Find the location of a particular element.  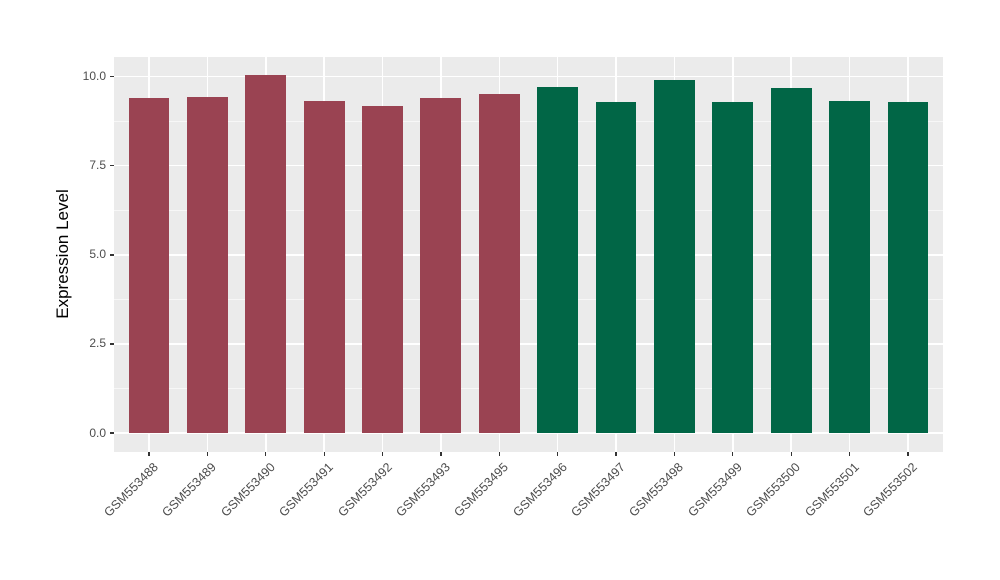

x-tick-label: GSM553499 is located at coordinates (715, 490).